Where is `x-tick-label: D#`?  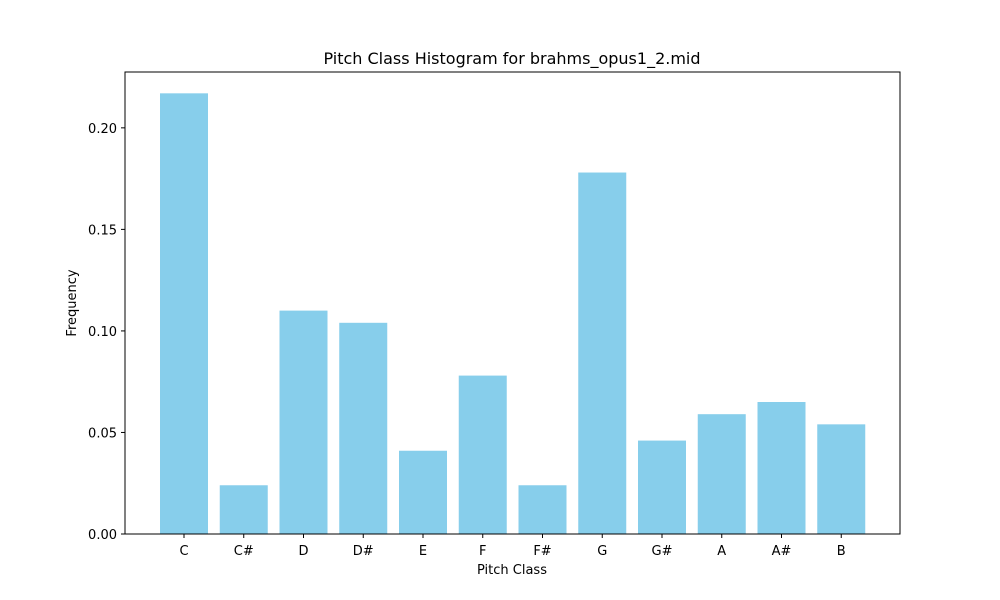
x-tick-label: D# is located at coordinates (363, 551).